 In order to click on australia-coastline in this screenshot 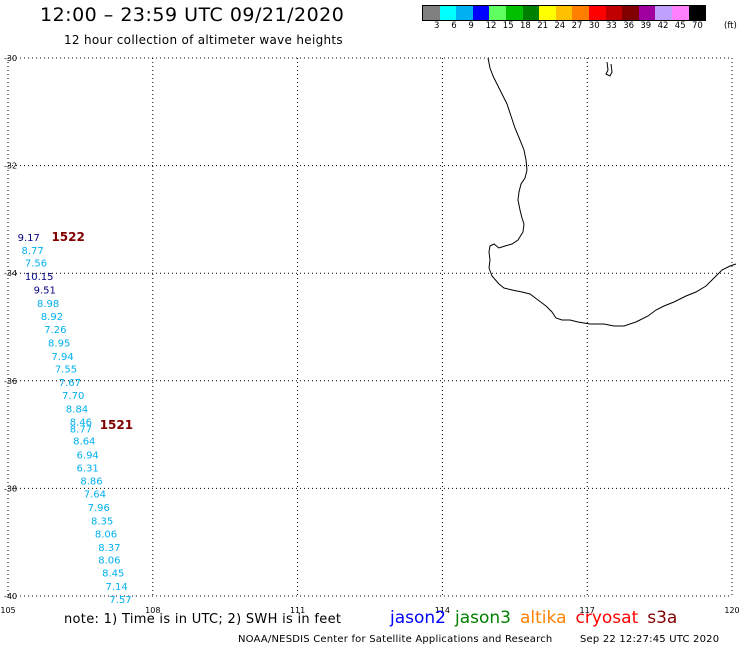, I will do `click(612, 192)`.